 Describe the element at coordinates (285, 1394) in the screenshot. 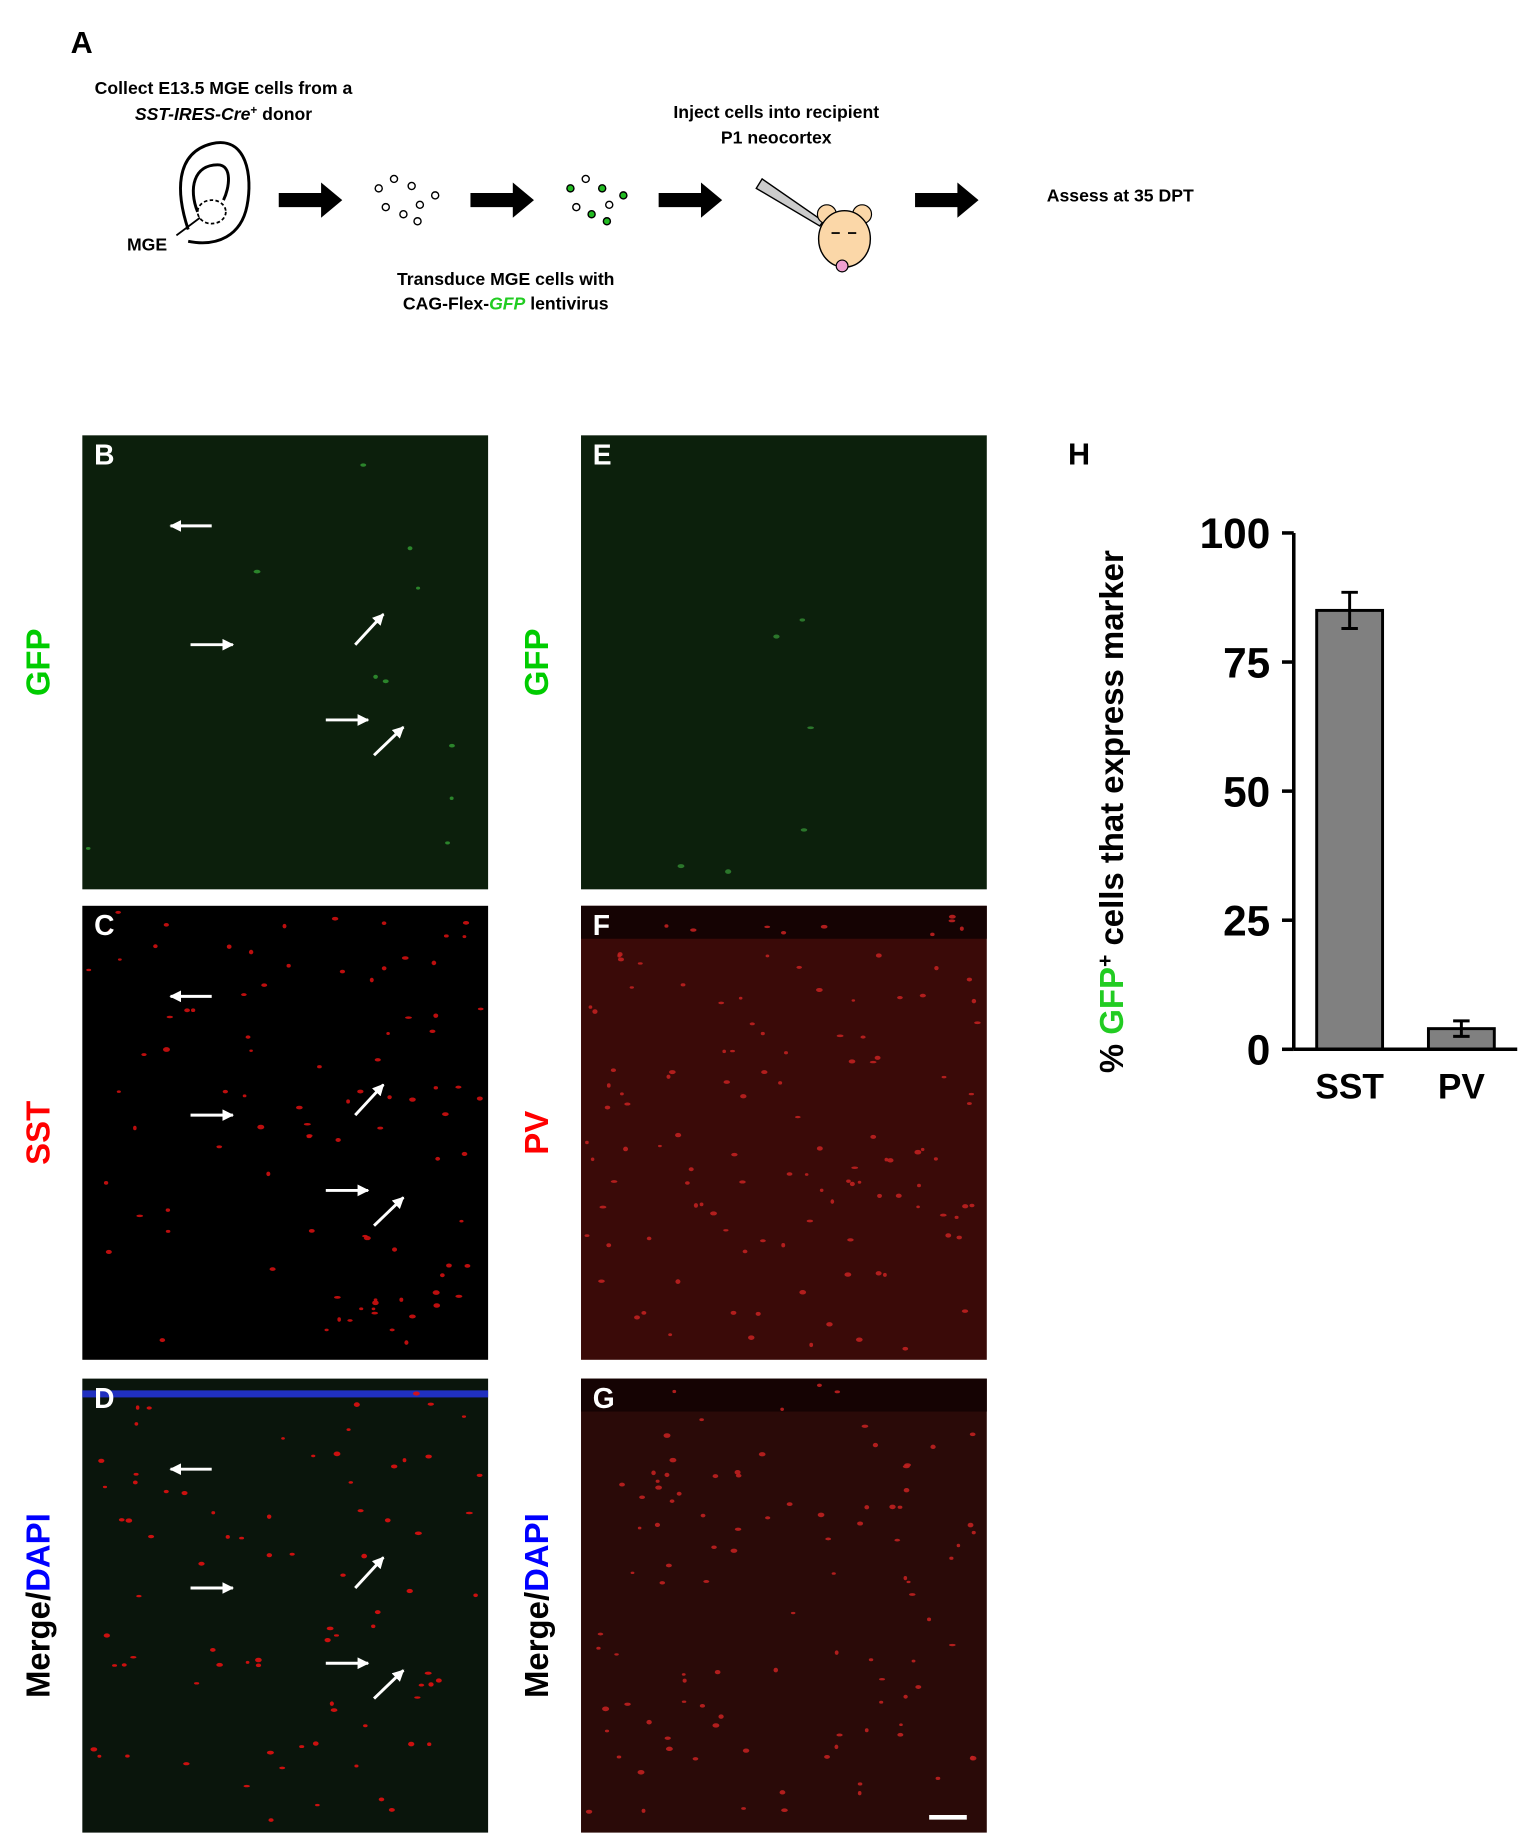

I see `dapi-edge` at that location.